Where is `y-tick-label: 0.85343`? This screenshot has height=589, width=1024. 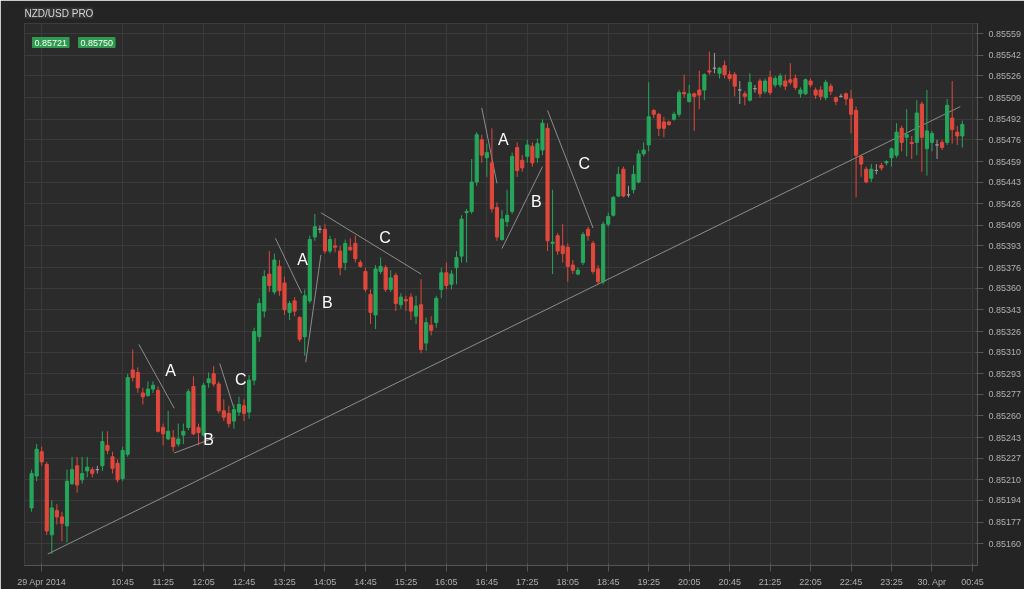 y-tick-label: 0.85343 is located at coordinates (1005, 309).